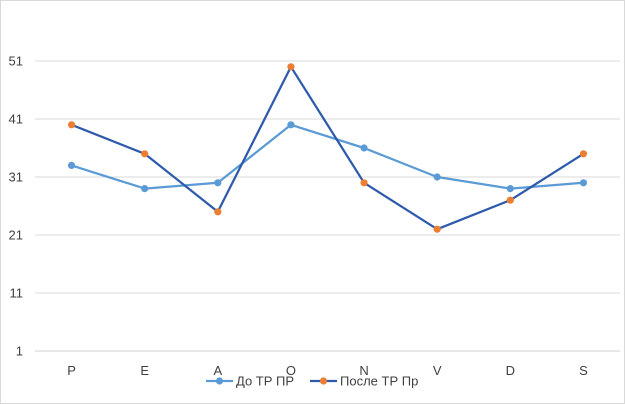 The width and height of the screenshot is (625, 404). Describe the element at coordinates (291, 370) in the screenshot. I see `x-tick-label: O` at that location.